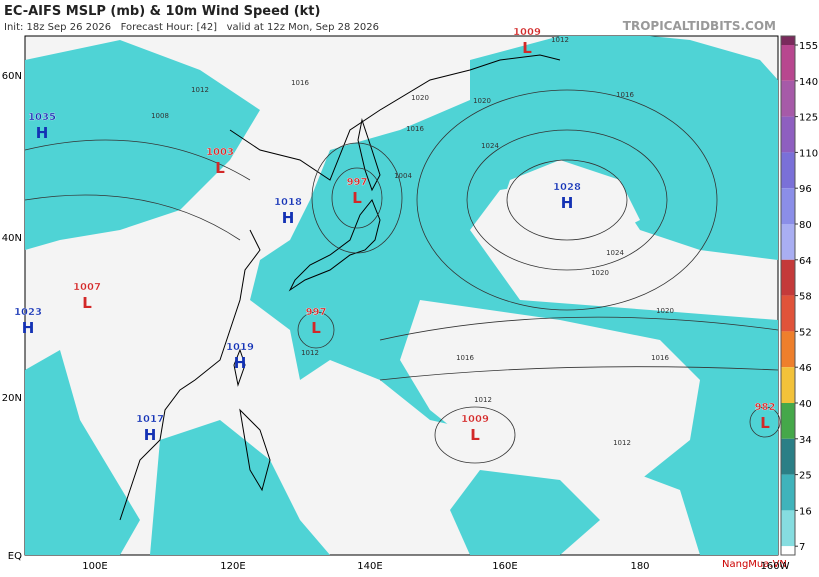 This screenshot has height=577, width=819. I want to click on colorbar-label: 125, so click(808, 118).